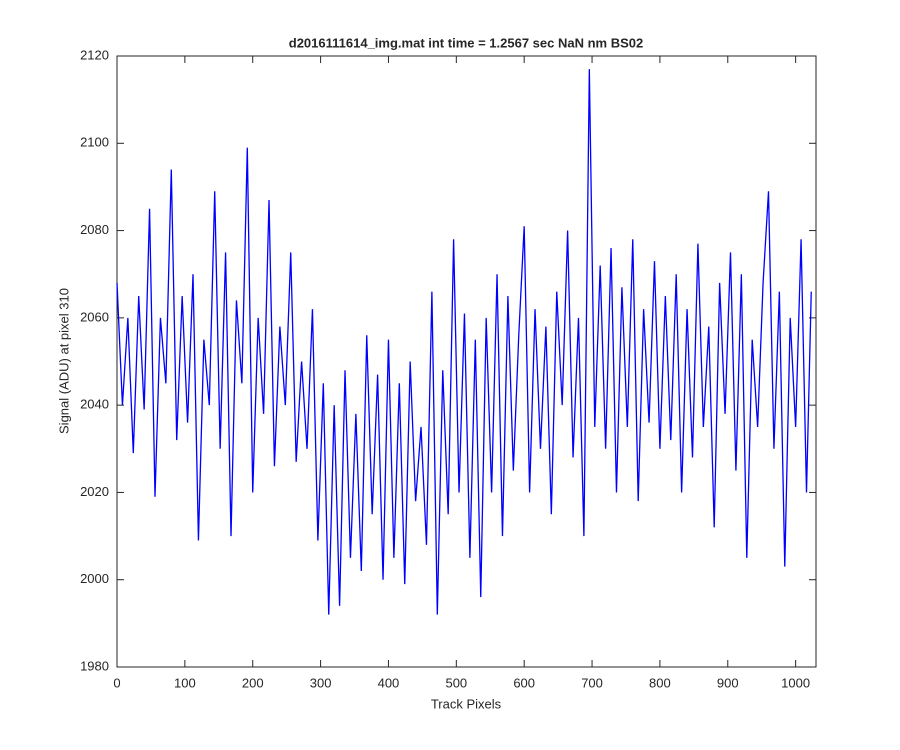 The image size is (900, 750). What do you see at coordinates (94, 665) in the screenshot?
I see `y-tick-label: 1980` at bounding box center [94, 665].